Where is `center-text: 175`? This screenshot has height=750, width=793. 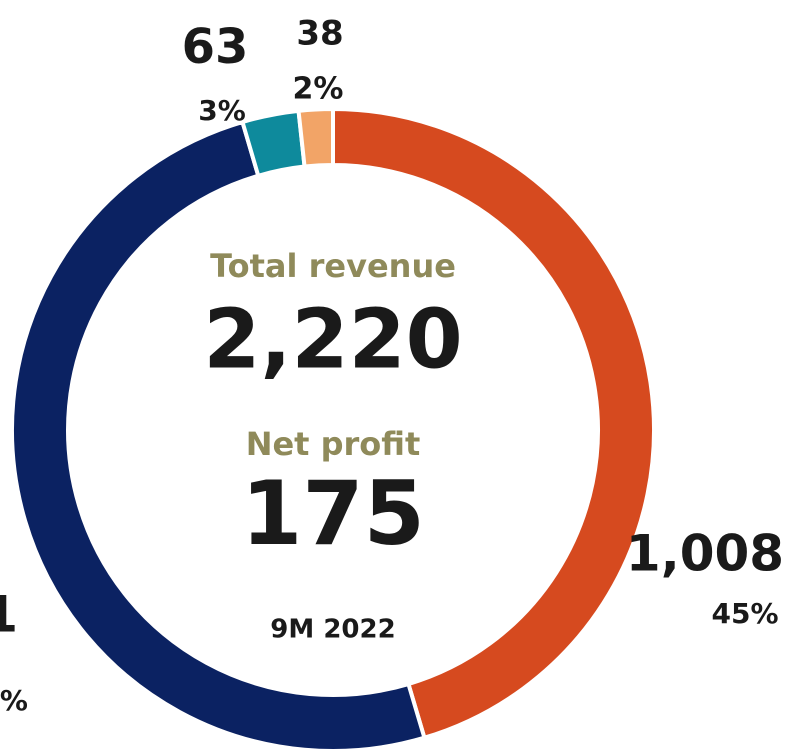 center-text: 175 is located at coordinates (333, 513).